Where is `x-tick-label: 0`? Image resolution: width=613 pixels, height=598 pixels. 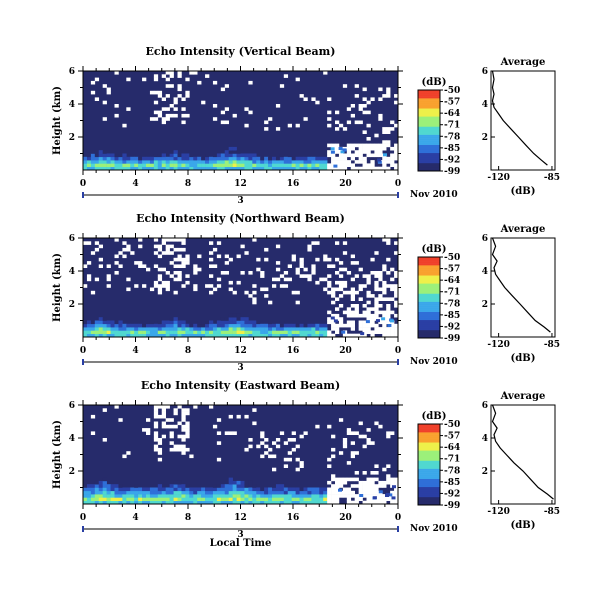 x-tick-label: 0 is located at coordinates (398, 351).